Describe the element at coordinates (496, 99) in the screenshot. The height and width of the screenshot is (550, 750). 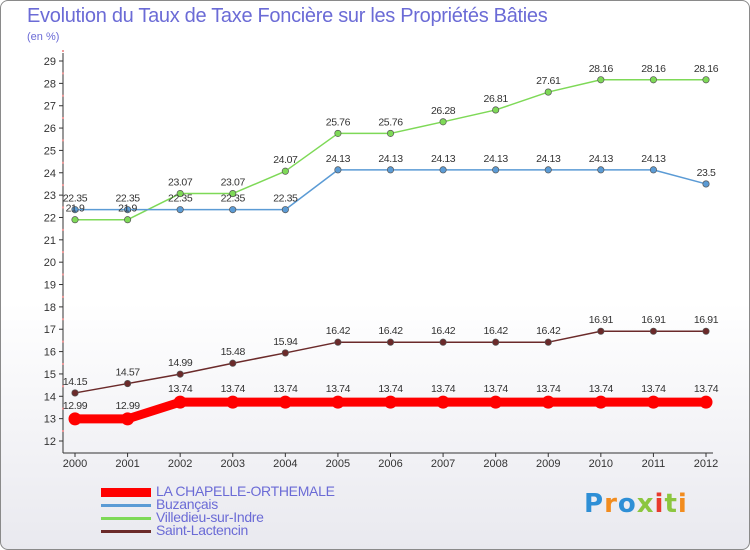
I see `data-label: 26.81` at that location.